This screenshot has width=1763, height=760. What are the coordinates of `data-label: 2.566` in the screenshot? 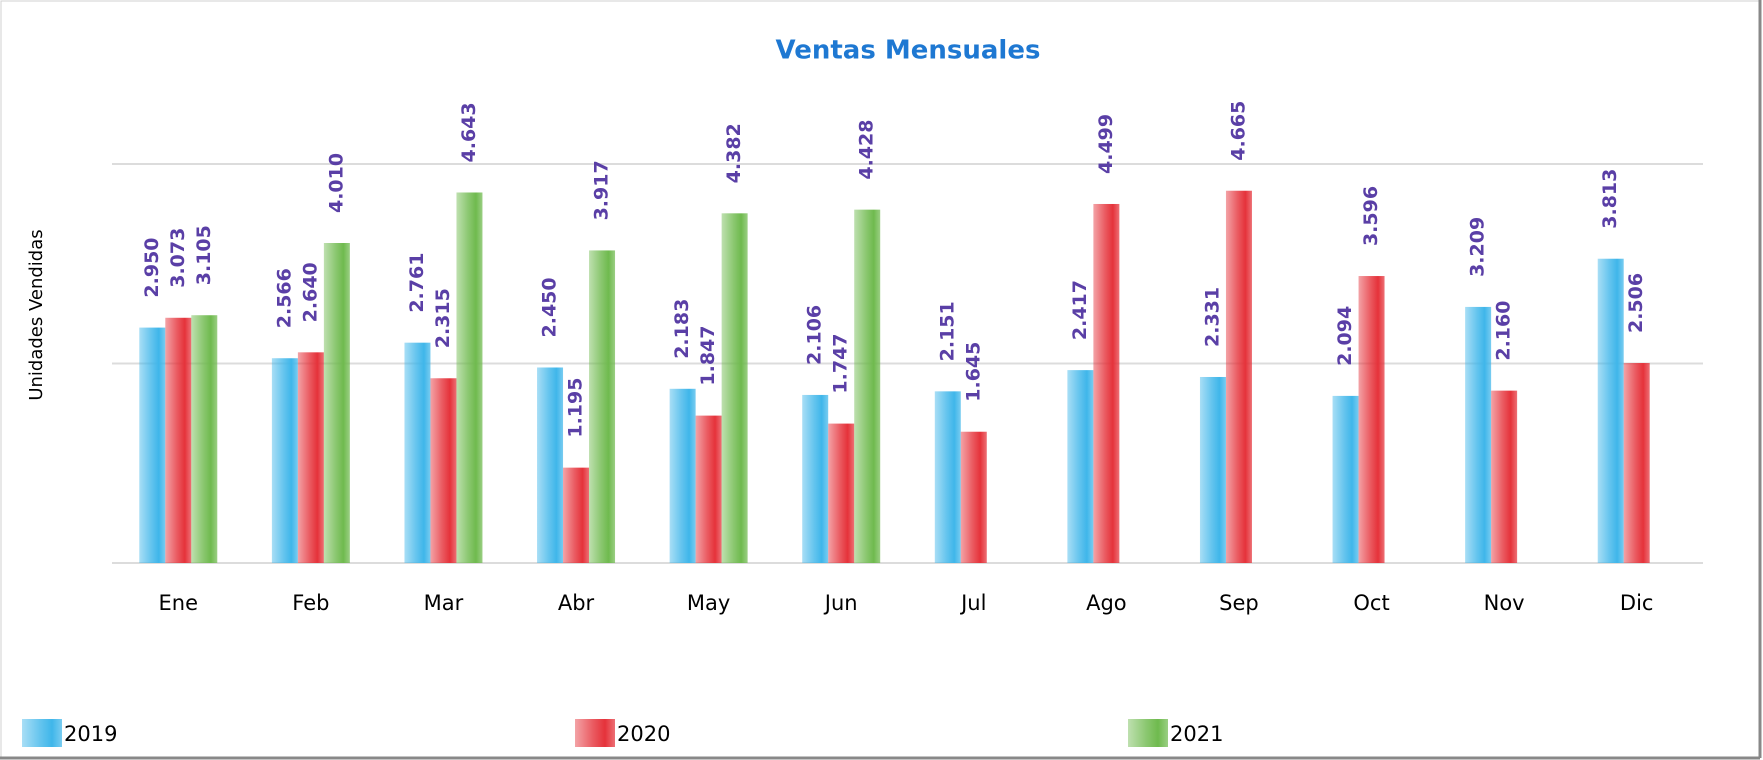 It's located at (284, 298).